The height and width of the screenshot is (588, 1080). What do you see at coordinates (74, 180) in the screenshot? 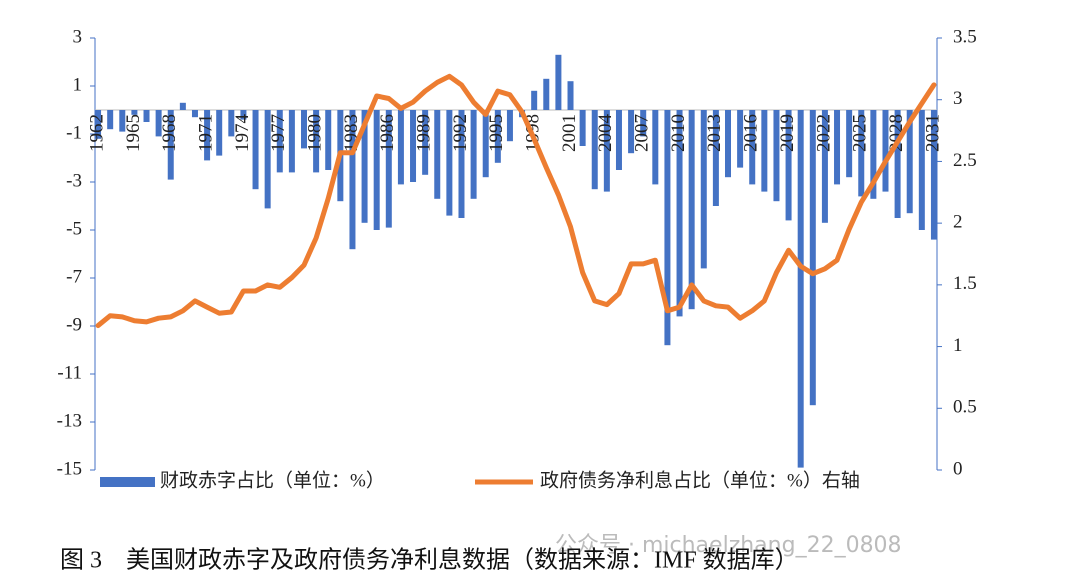
I see `y-tick-label: -3` at bounding box center [74, 180].